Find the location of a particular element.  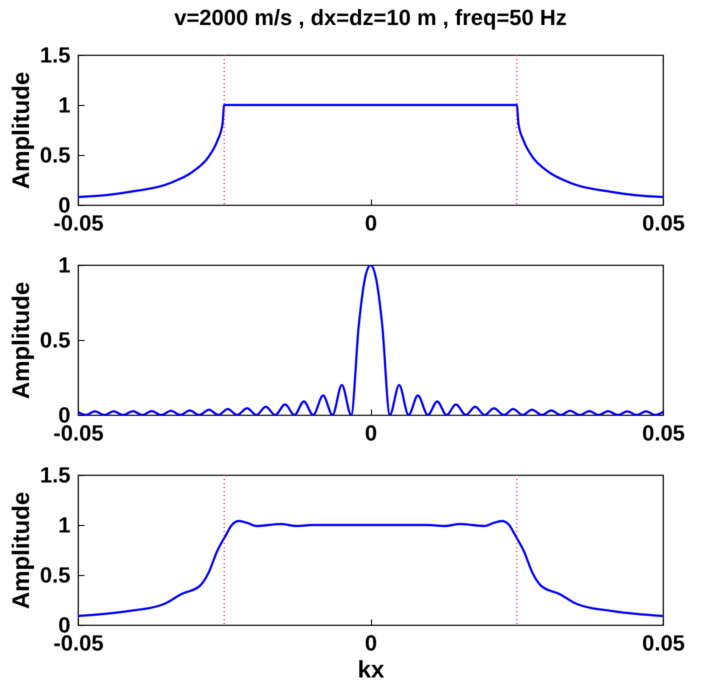

chart-title: v=2000 m/s , dx=dz=10 m , freq=50 Hz is located at coordinates (370, 17).